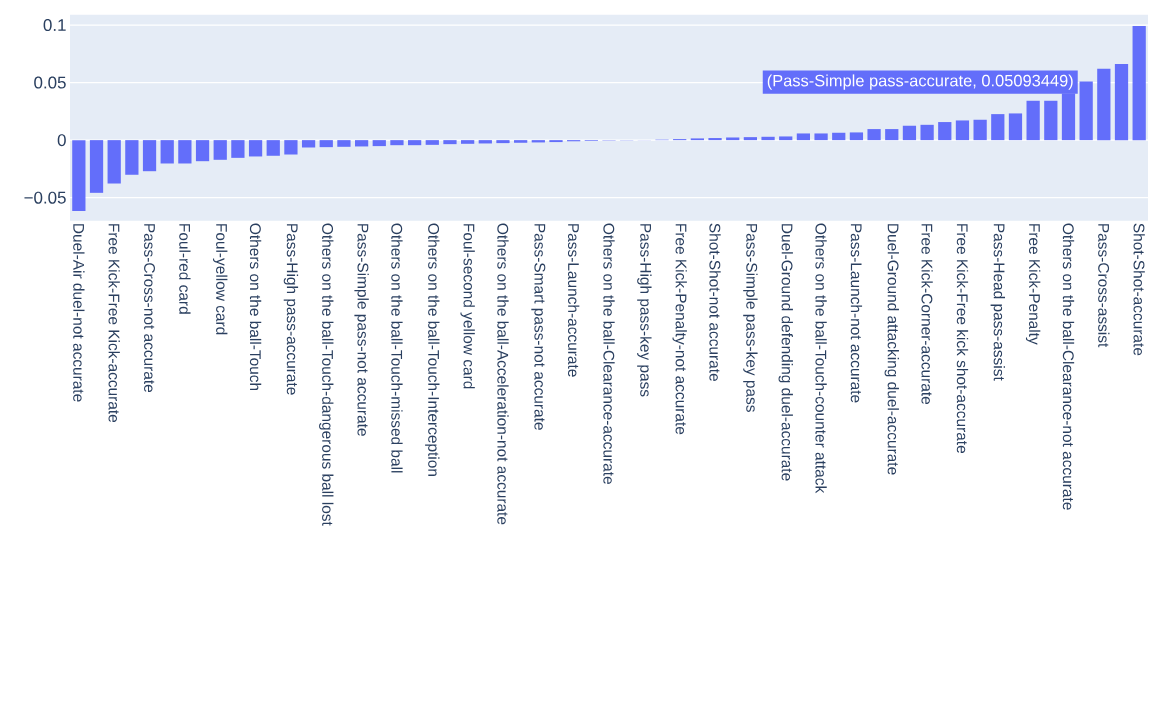 This screenshot has height=706, width=1149. What do you see at coordinates (785, 352) in the screenshot?
I see `x-tick-label: Duel-Ground defending duel-accurate` at bounding box center [785, 352].